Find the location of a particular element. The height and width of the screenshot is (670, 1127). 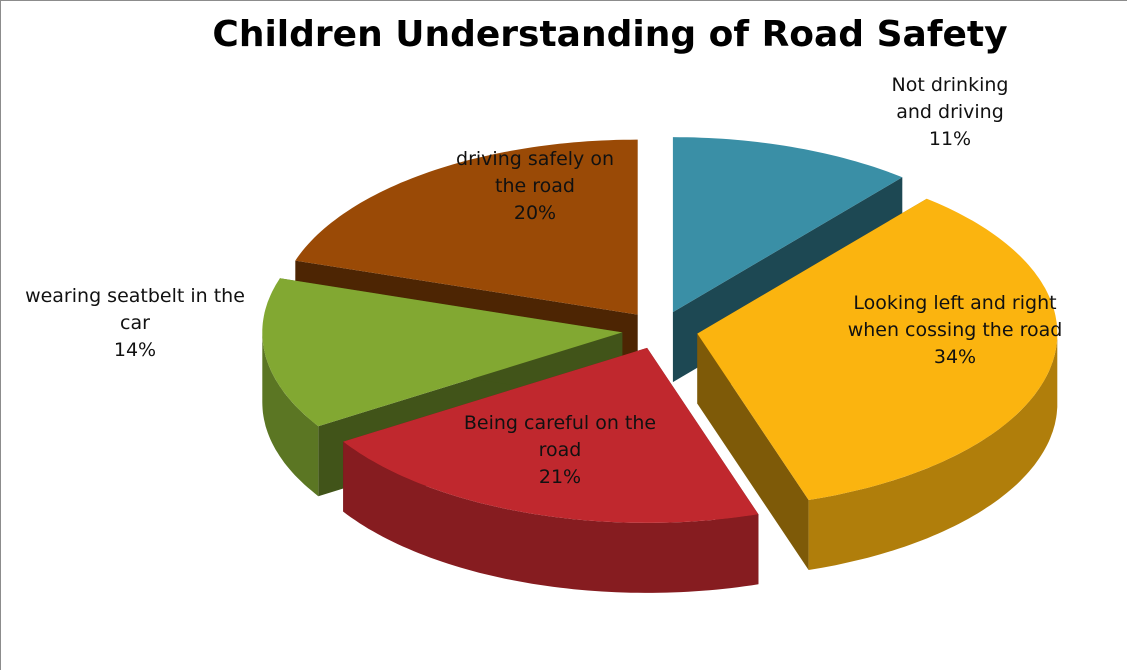

slice-value: 34% is located at coordinates (955, 357).